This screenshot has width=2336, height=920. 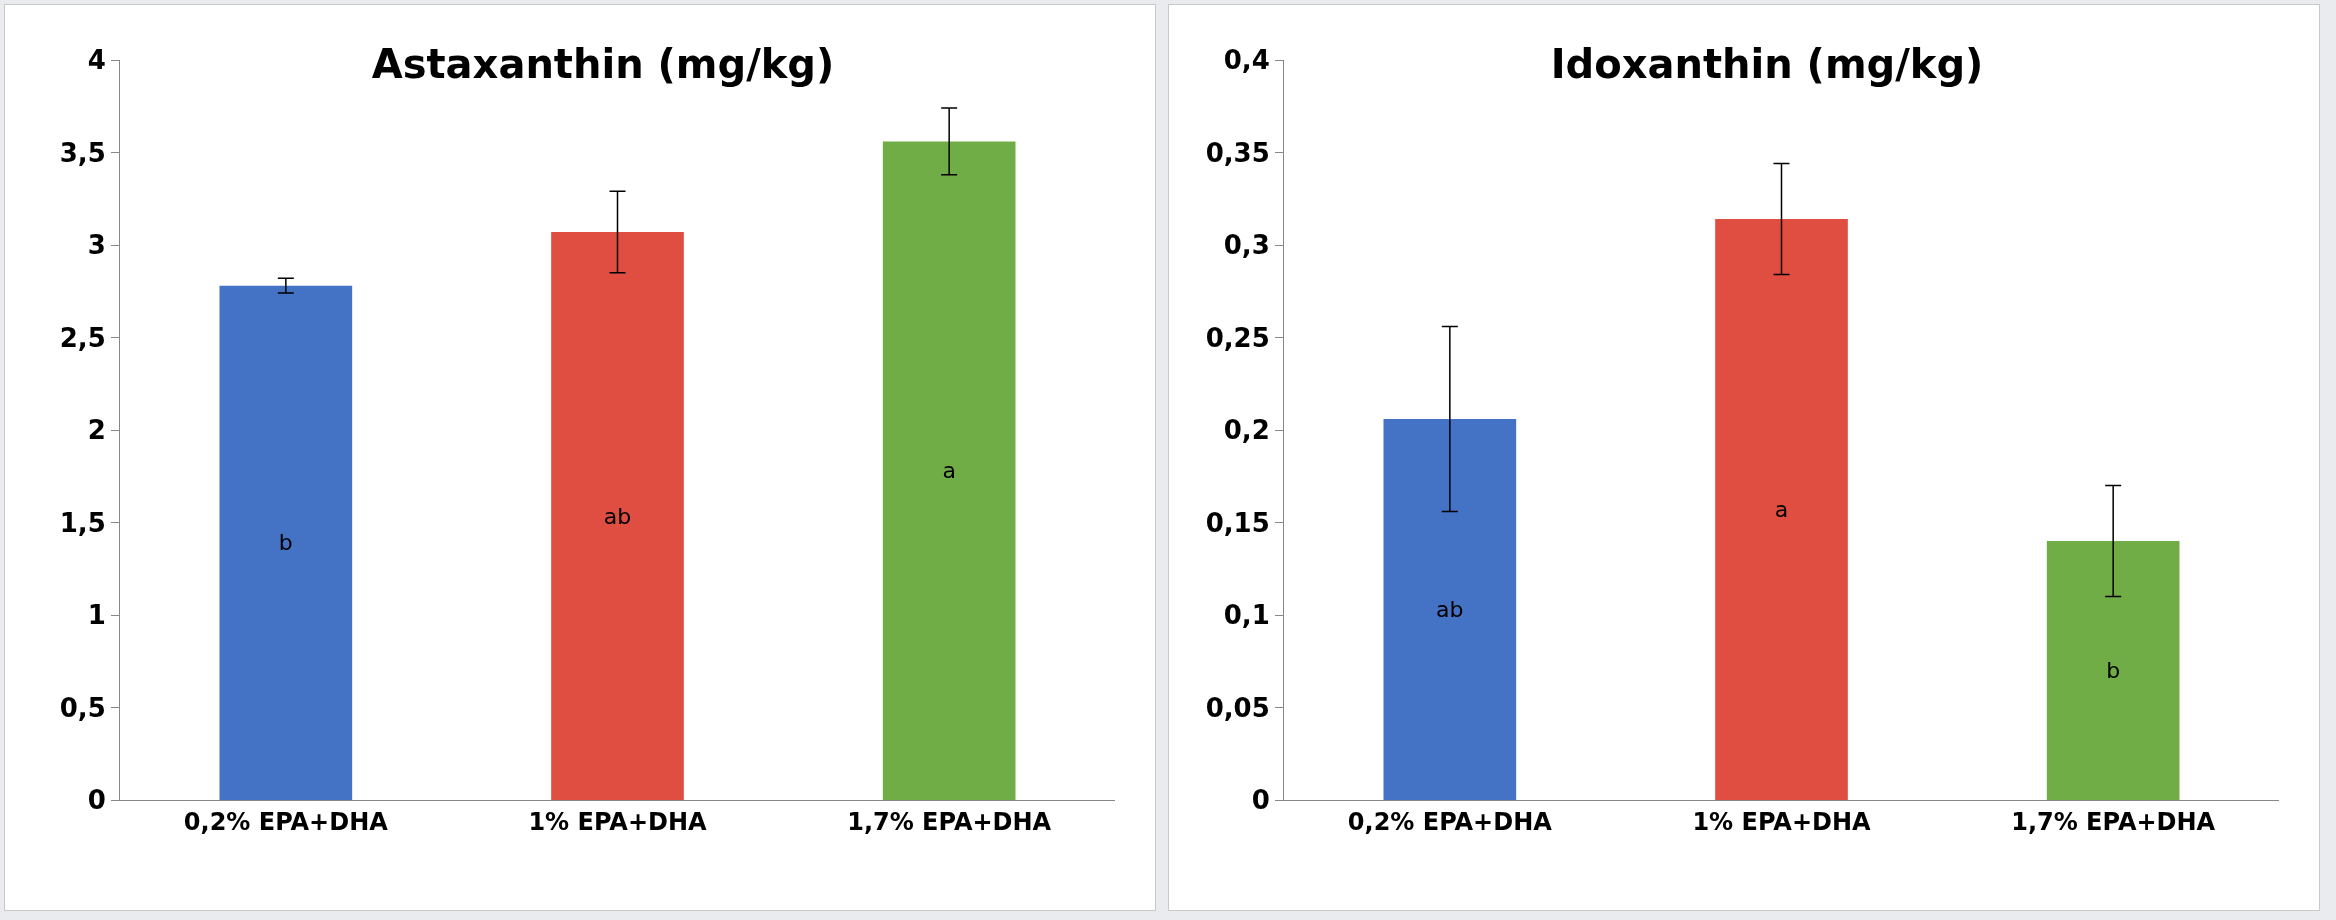 I want to click on y-tick-label: 2,5, so click(x=82, y=337).